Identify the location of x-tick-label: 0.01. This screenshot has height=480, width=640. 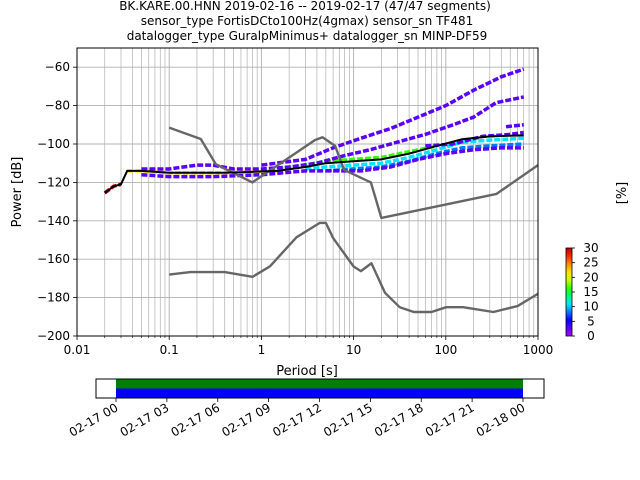
(77, 350).